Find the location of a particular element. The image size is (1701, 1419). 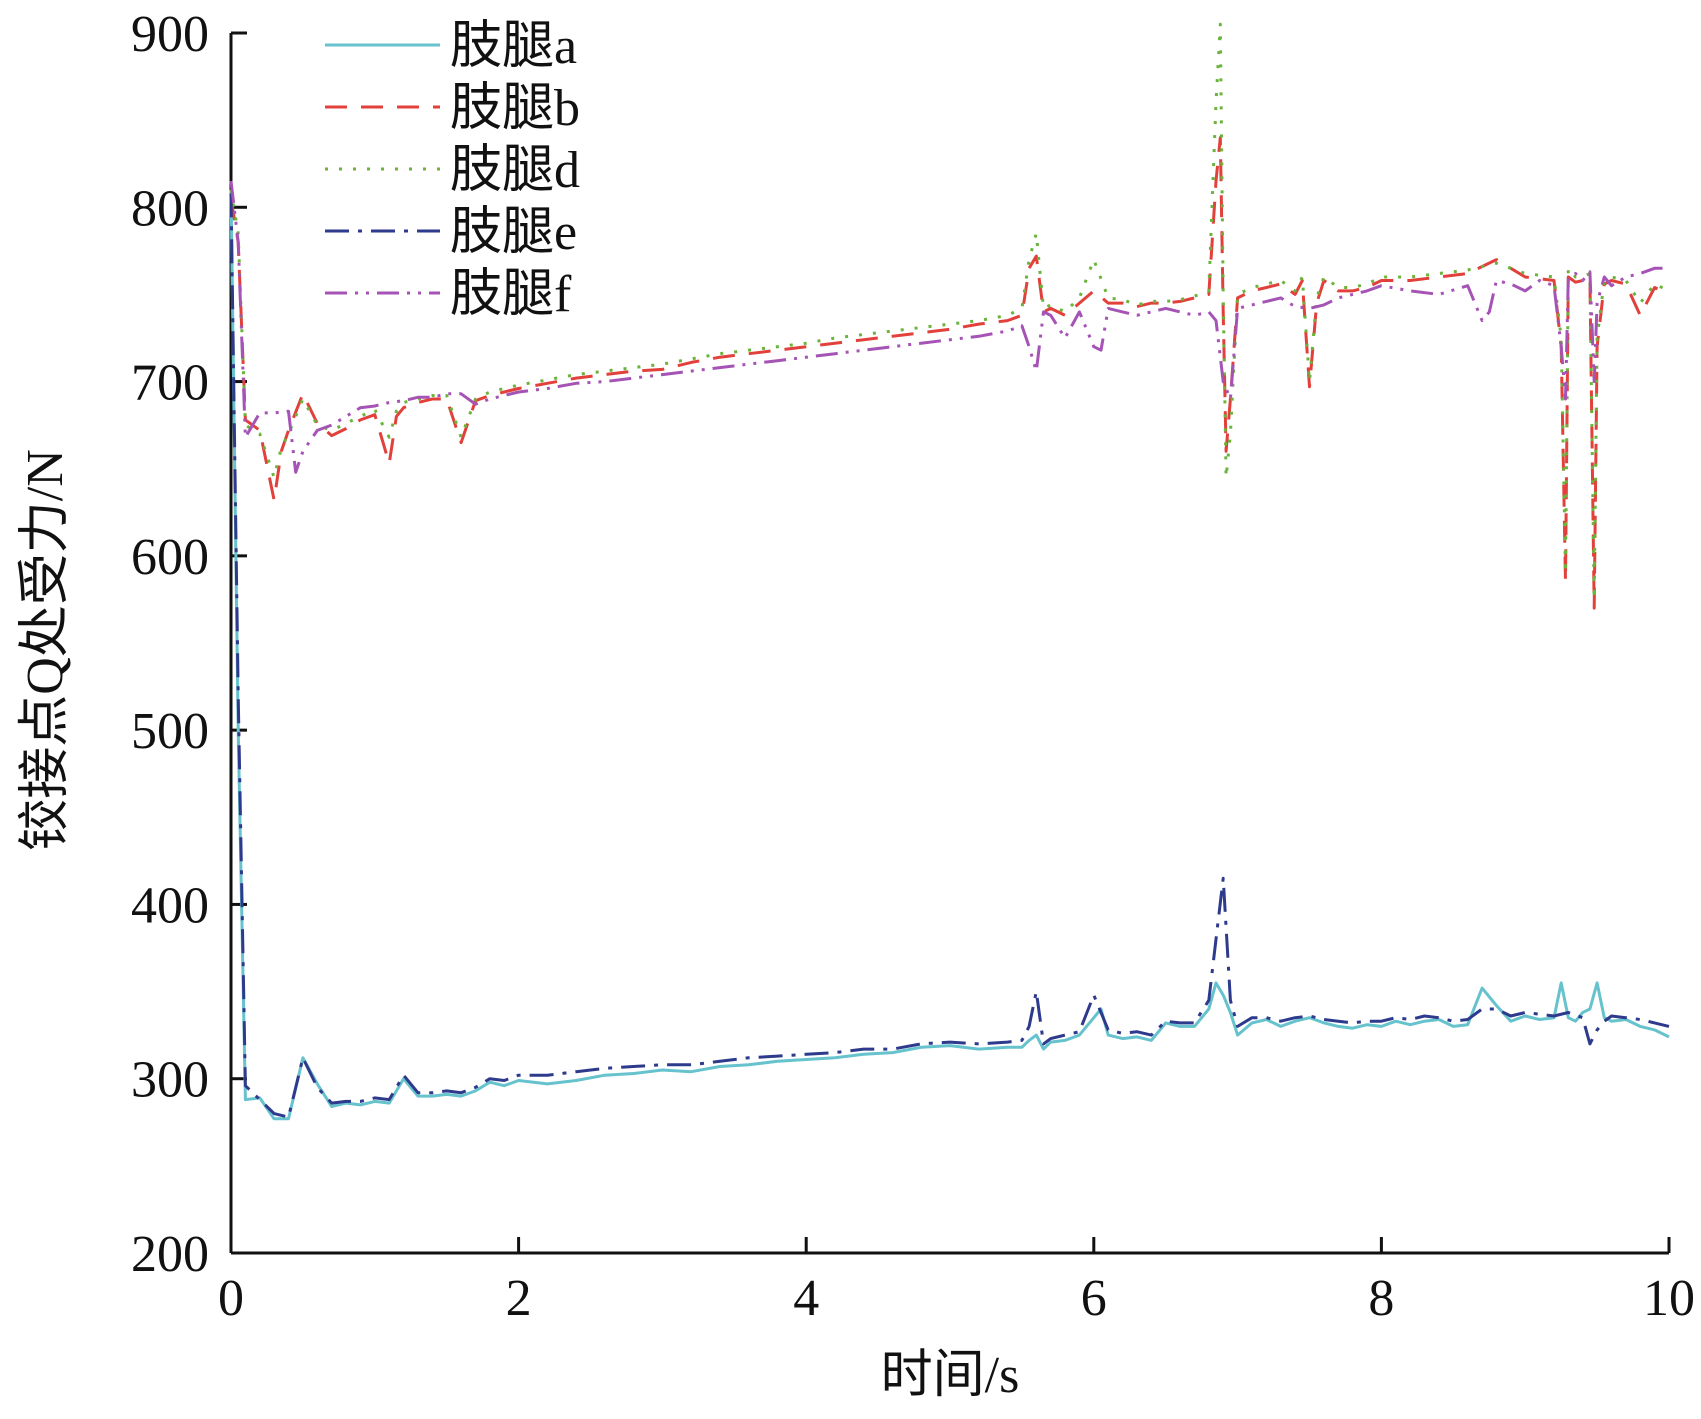

x-tick-label: 2 is located at coordinates (519, 1298).